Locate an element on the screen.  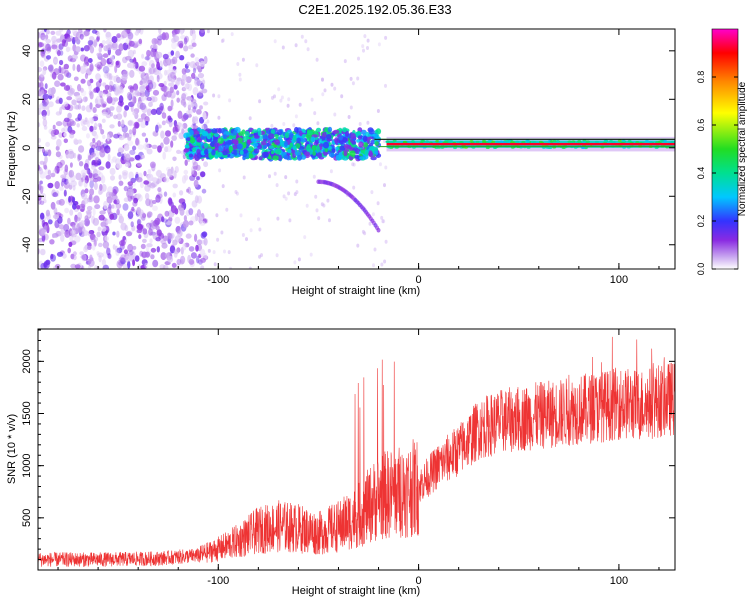
colorbar-tick-label: 0.4 is located at coordinates (701, 173).